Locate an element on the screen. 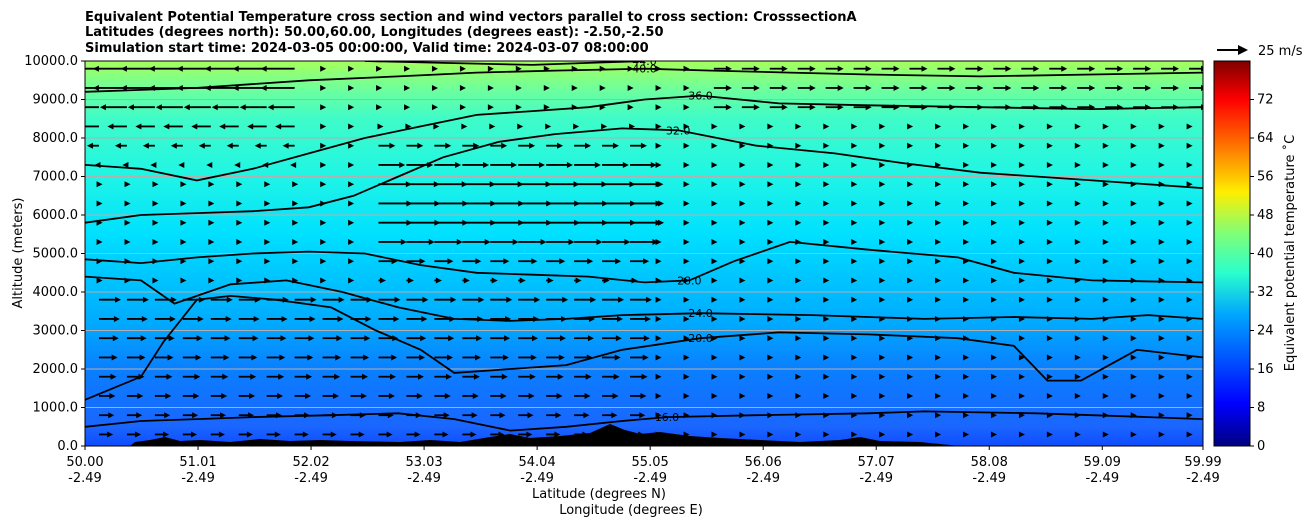 This screenshot has width=1308, height=530. colorbar-label: Equivalent potential temperature ˚C is located at coordinates (1290, 253).